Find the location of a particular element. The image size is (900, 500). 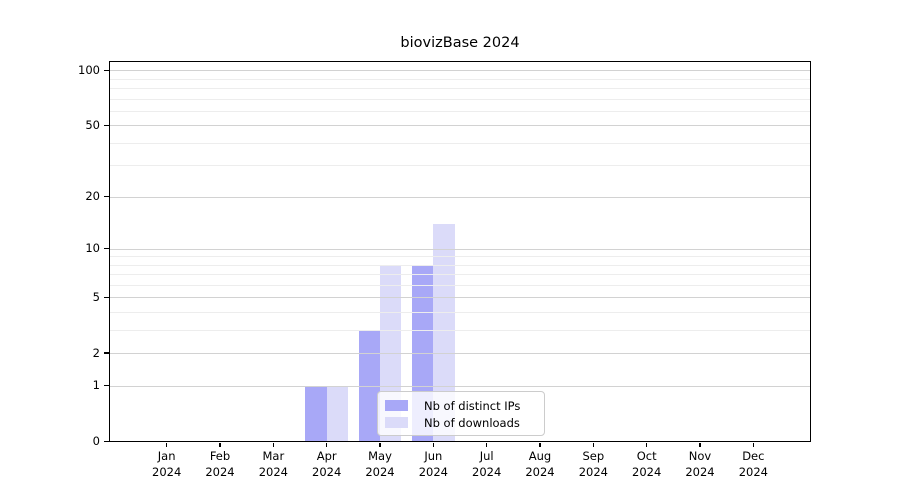

x-tick-label-apr: Apr 2024 is located at coordinates (327, 464).